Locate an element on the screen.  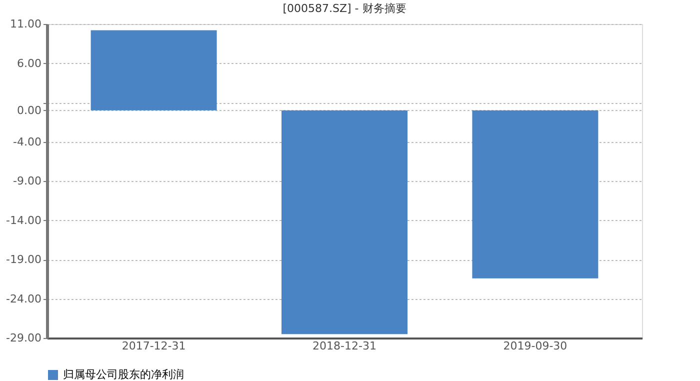
x-tick-label: 2019-09-30 is located at coordinates (535, 346).